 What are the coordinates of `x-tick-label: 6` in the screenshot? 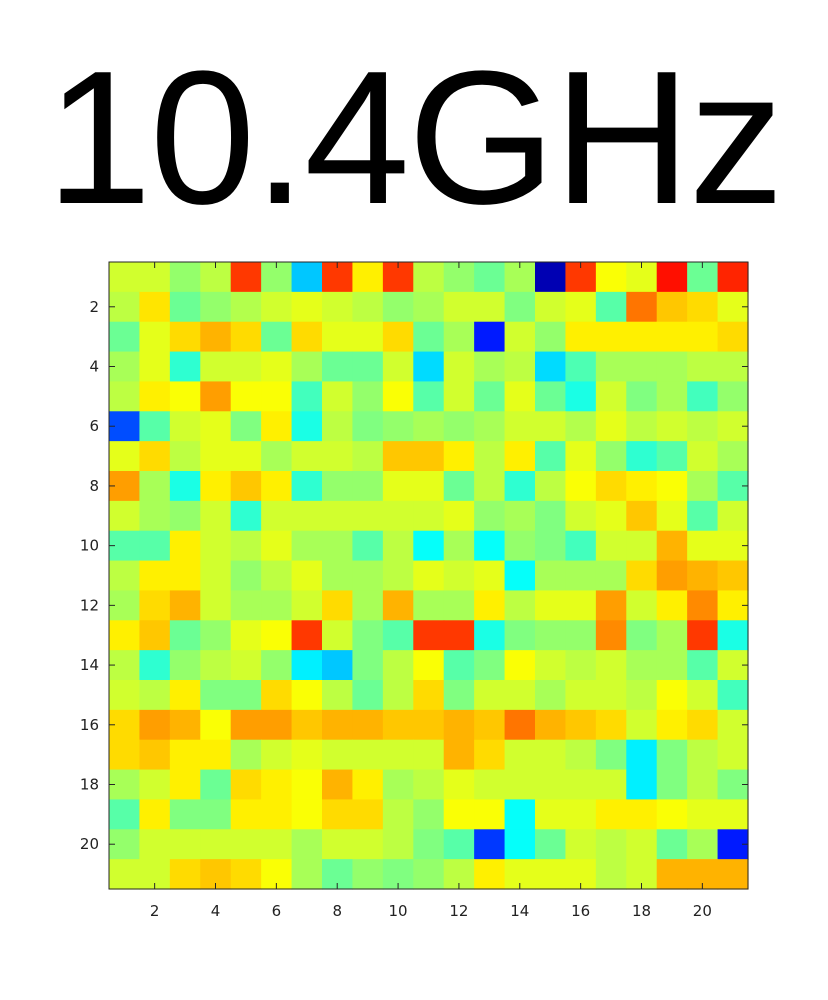 It's located at (277, 911).